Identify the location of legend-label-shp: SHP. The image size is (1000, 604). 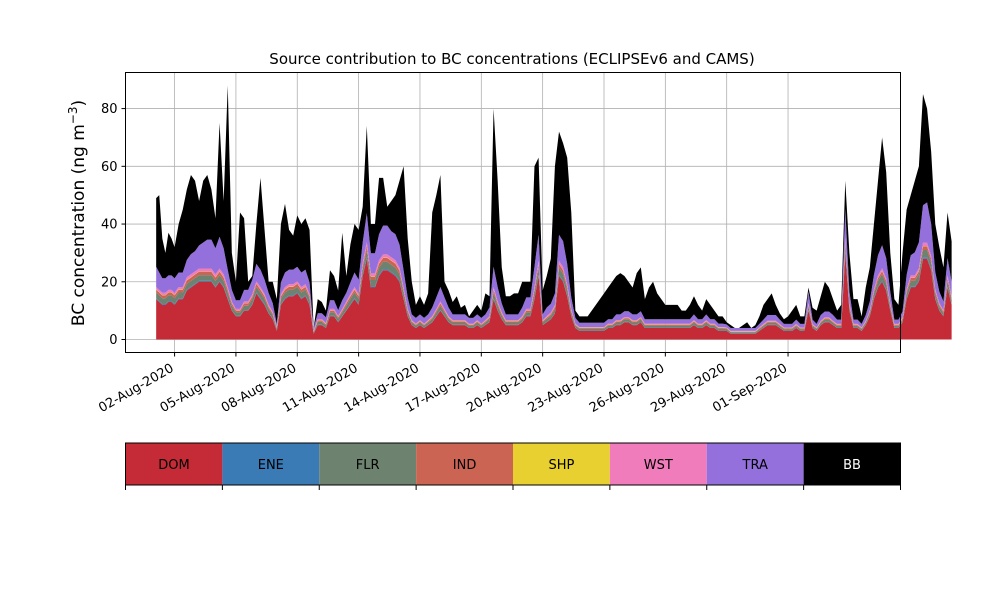
(562, 465).